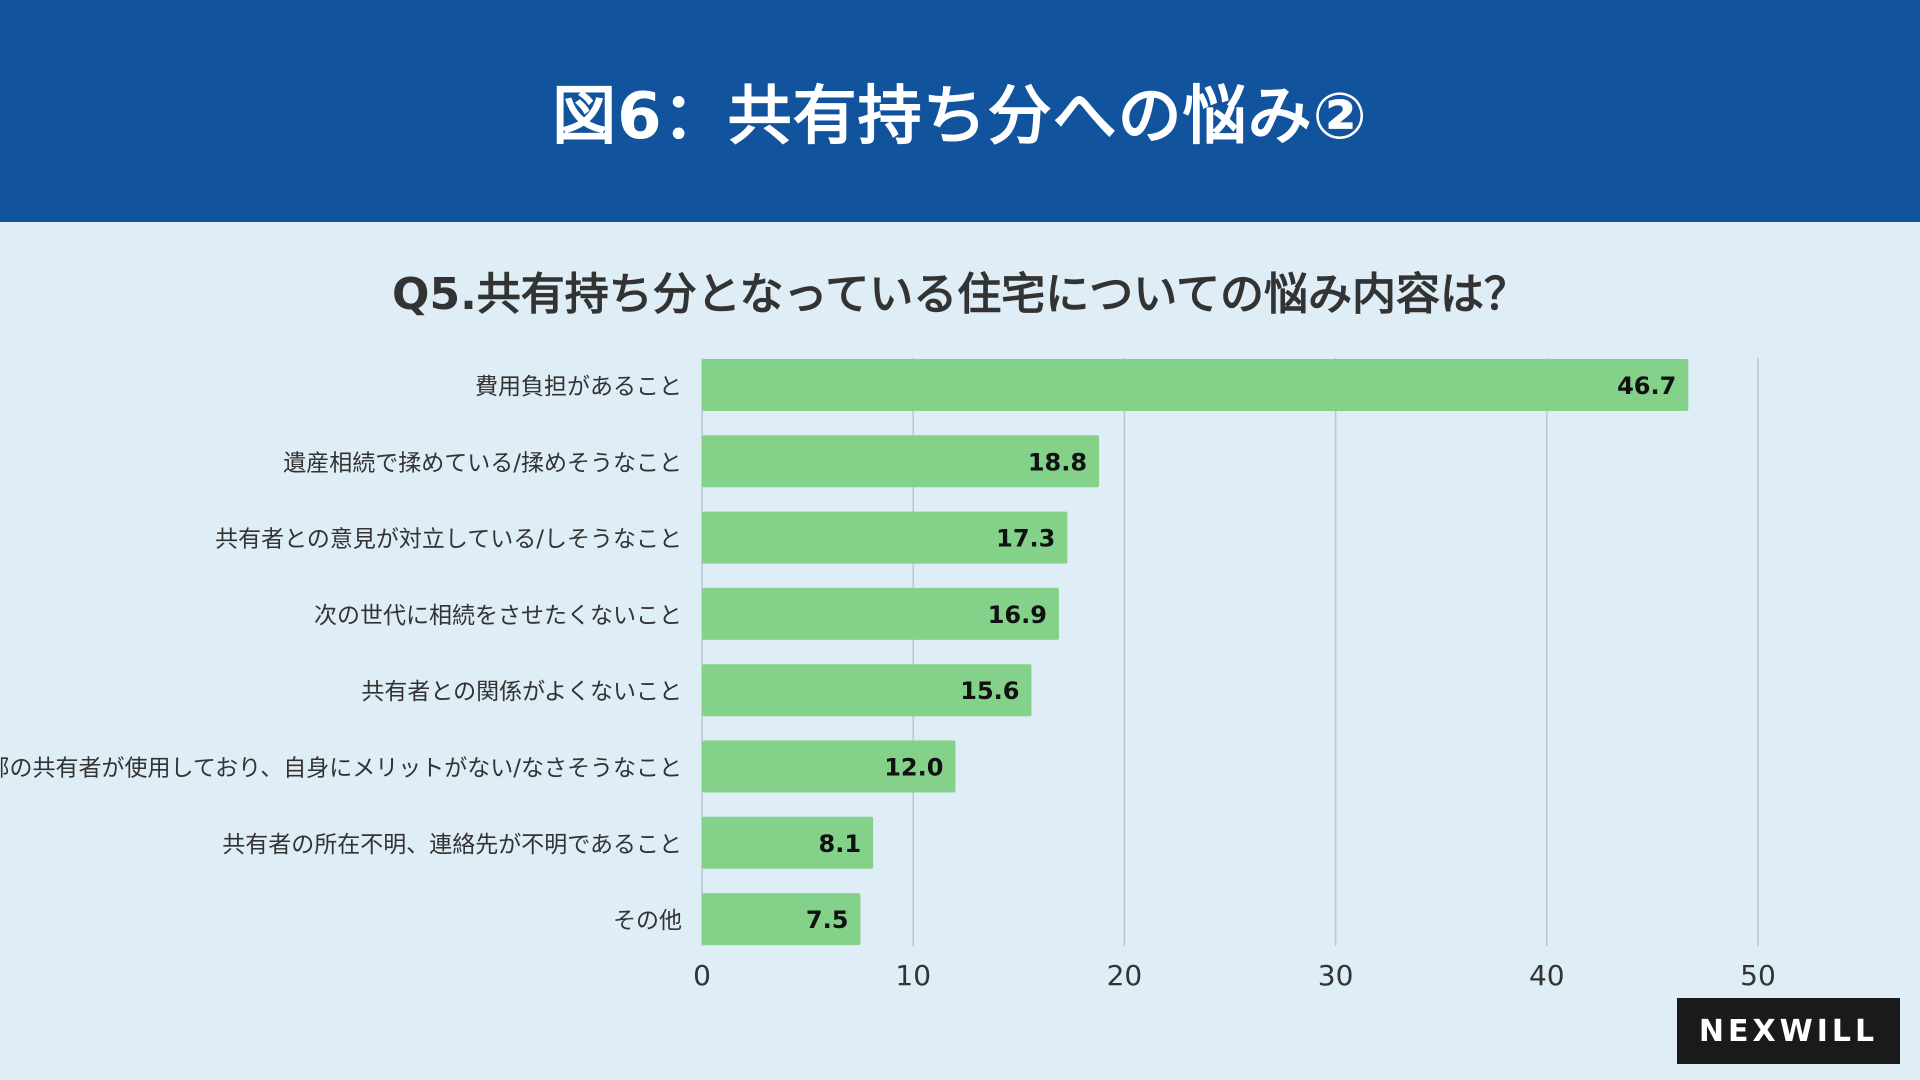 Image resolution: width=1920 pixels, height=1080 pixels. What do you see at coordinates (448, 540) in the screenshot?
I see `category-label-2: 共有者との意見が対立している/しそうなこと` at bounding box center [448, 540].